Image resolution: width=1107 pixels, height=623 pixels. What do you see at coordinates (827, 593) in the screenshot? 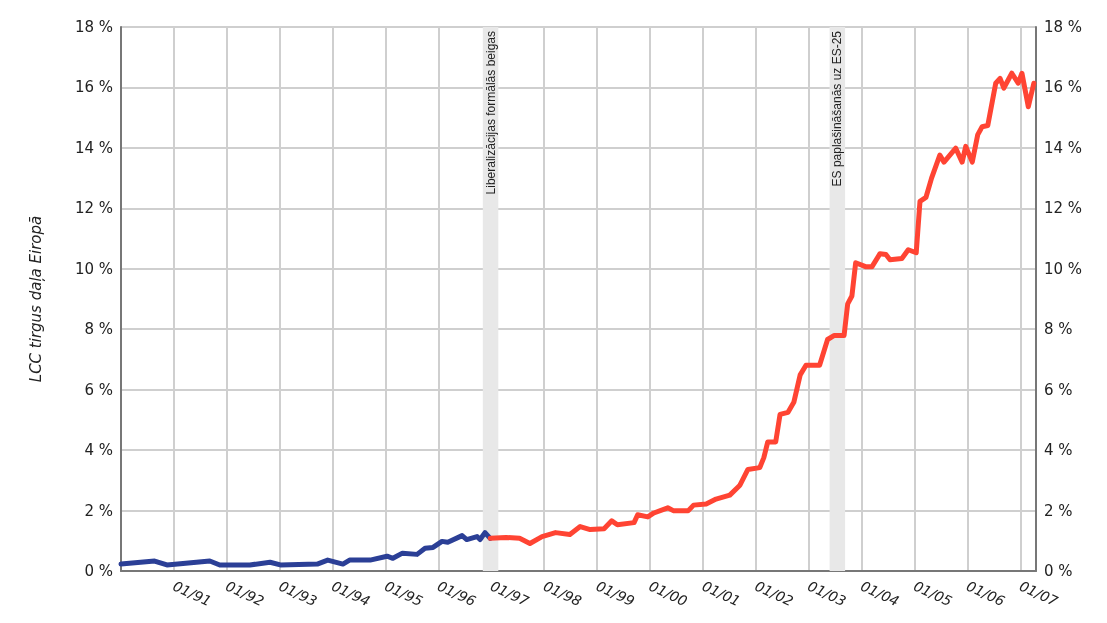
I see `x-tick-label: 01/03` at bounding box center [827, 593].